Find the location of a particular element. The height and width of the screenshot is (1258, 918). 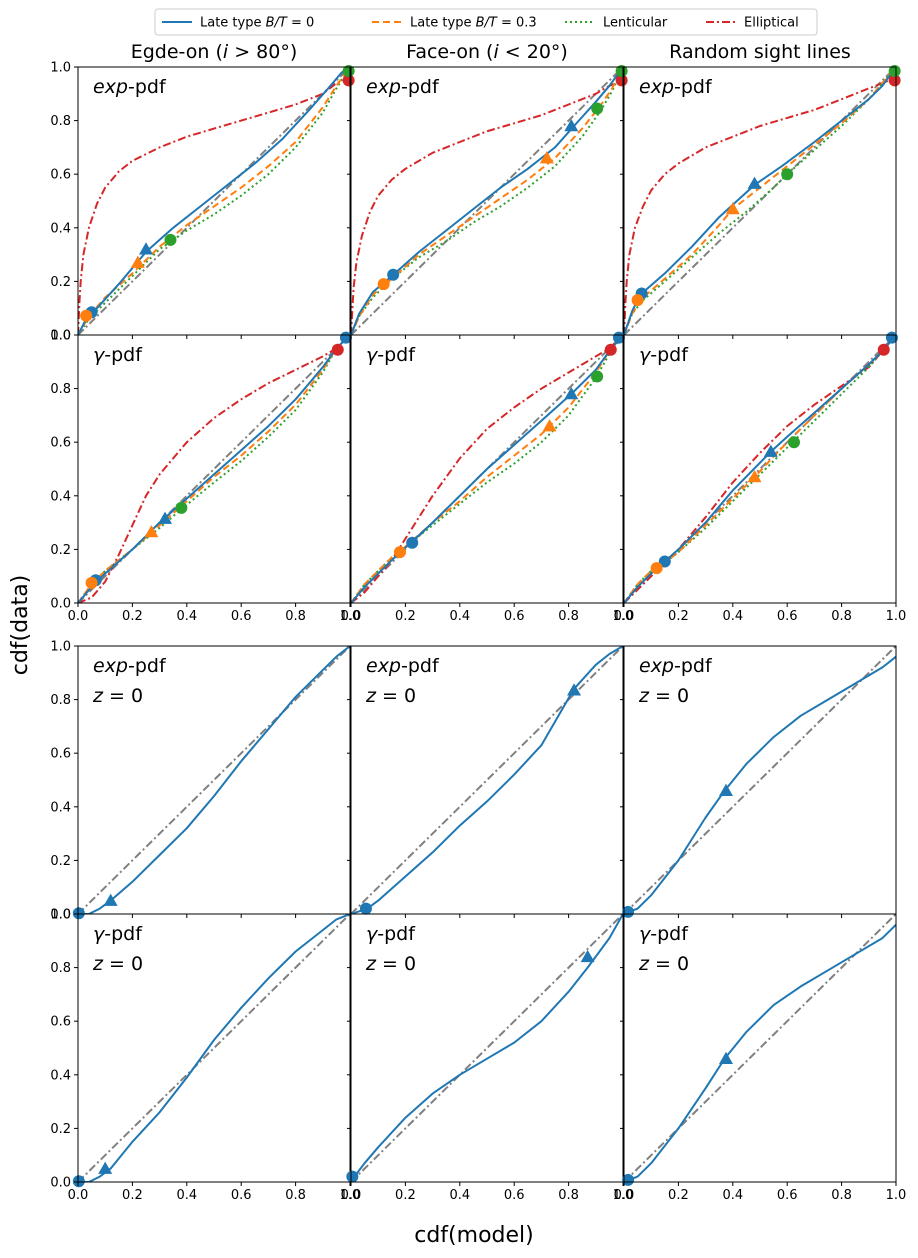

legend-text-post: = 0.3 is located at coordinates (517, 23).